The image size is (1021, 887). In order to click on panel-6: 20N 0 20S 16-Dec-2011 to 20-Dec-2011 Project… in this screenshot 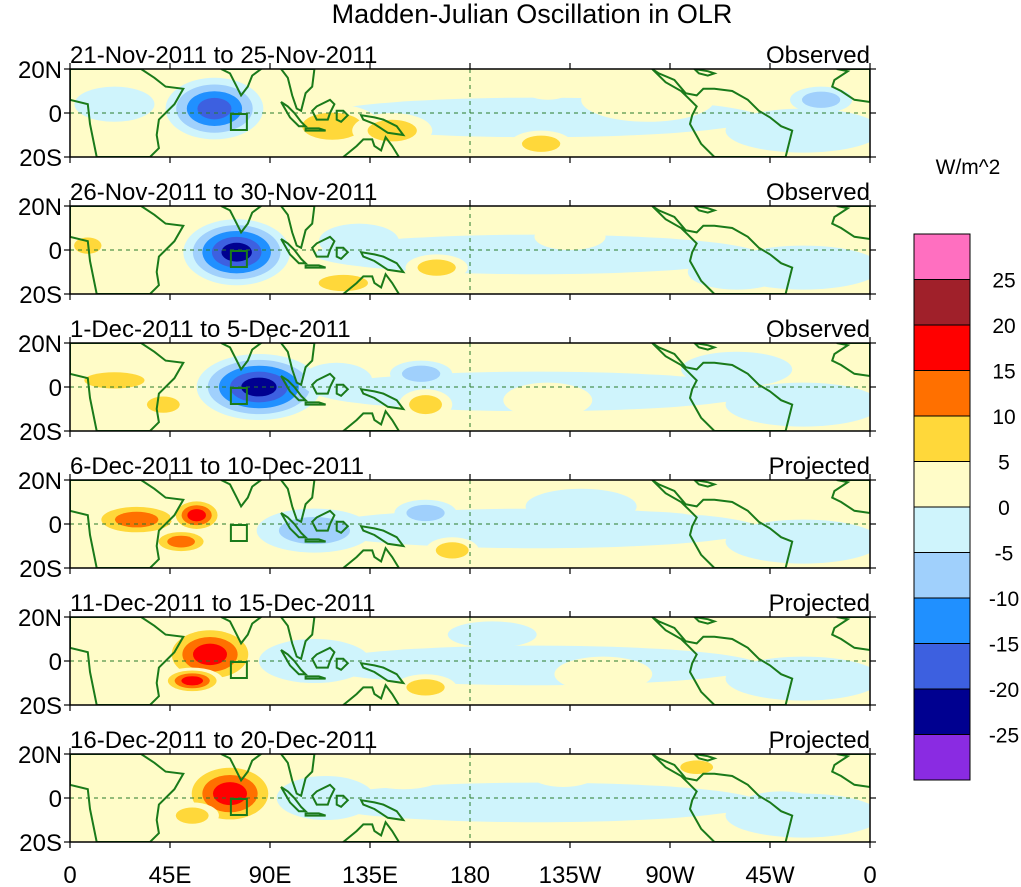, I will do `click(447, 792)`.